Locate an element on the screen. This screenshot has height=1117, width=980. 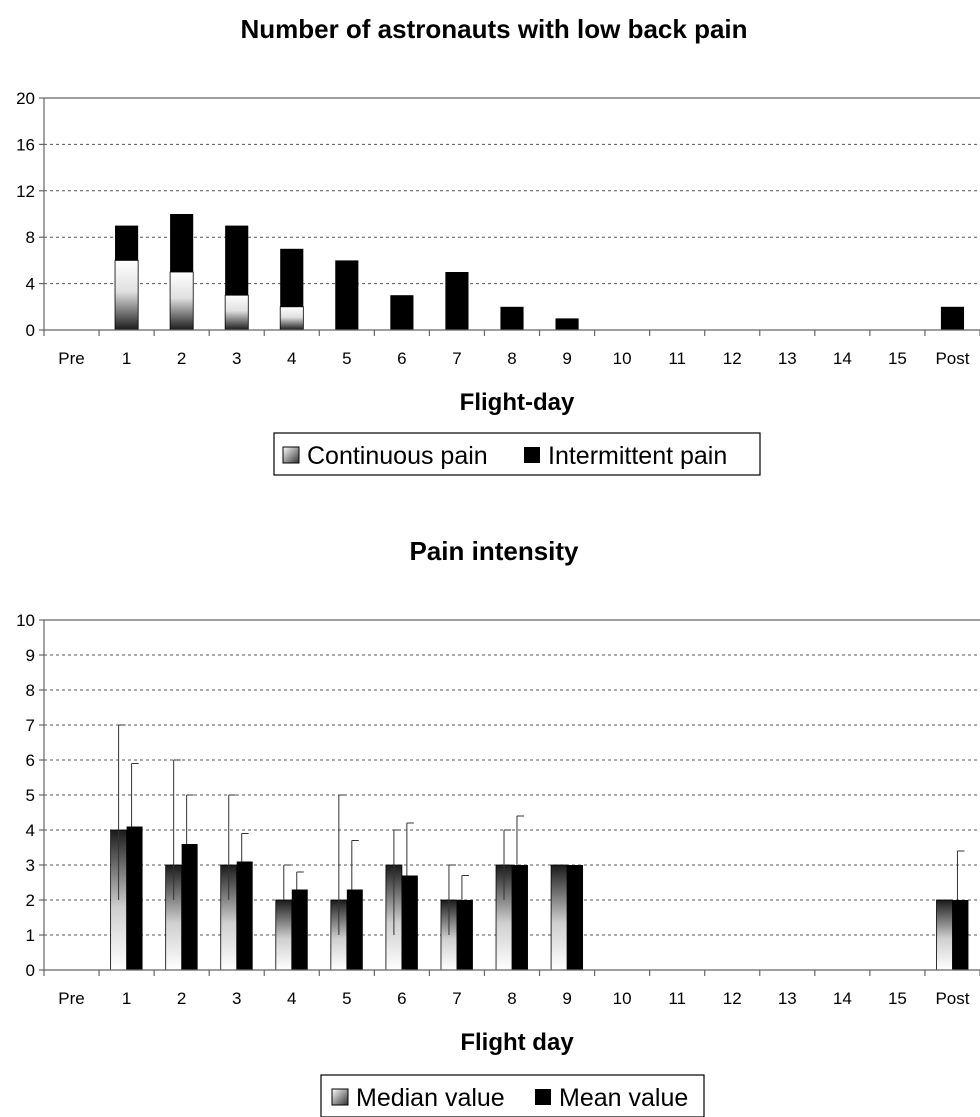
y-tick-label: 12 is located at coordinates (25, 191).